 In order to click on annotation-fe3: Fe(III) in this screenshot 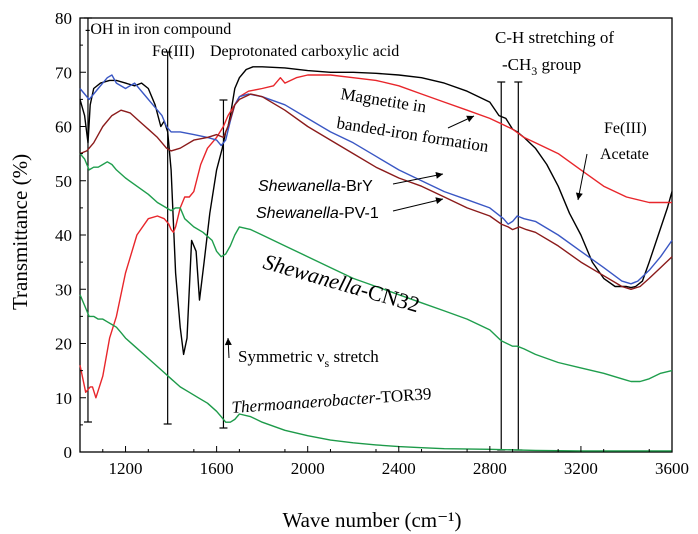, I will do `click(173, 51)`.